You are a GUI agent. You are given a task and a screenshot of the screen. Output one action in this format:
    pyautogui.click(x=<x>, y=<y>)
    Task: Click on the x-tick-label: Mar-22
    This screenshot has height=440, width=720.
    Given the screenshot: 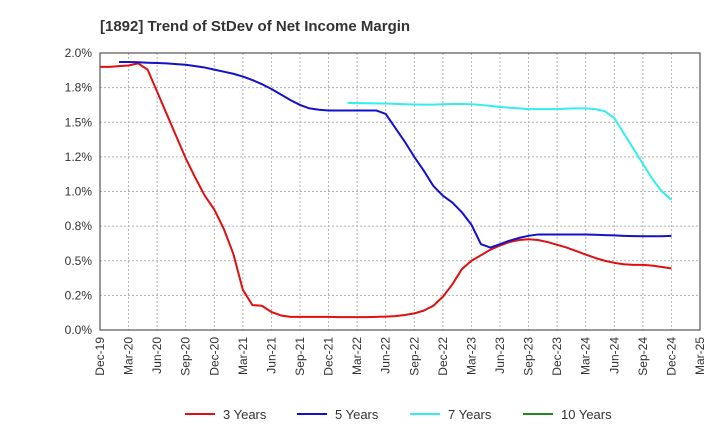 What is the action you would take?
    pyautogui.click(x=357, y=356)
    